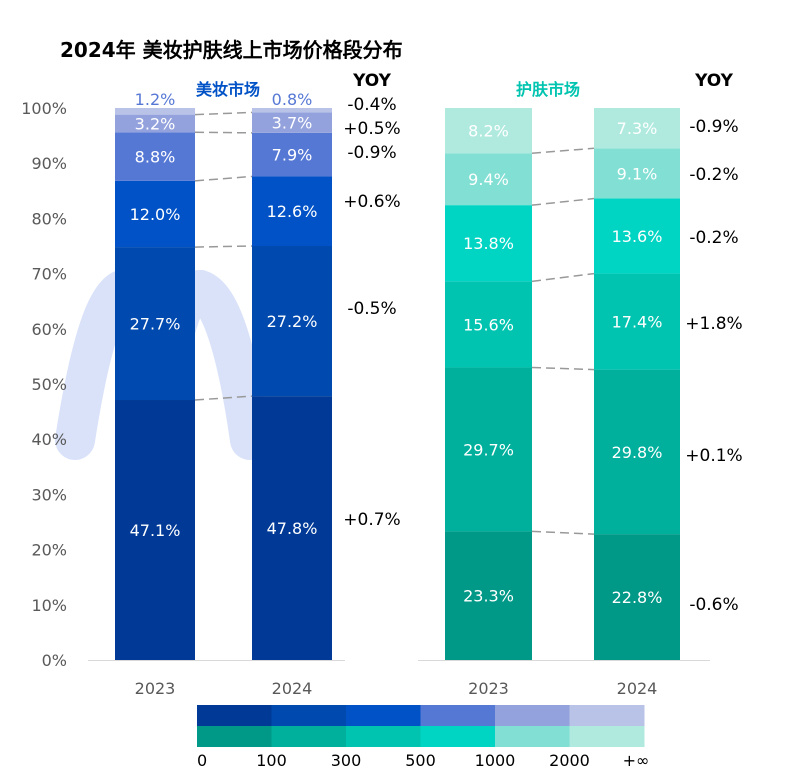 Image resolution: width=788 pixels, height=782 pixels. I want to click on data-label: 9.1%, so click(637, 173).